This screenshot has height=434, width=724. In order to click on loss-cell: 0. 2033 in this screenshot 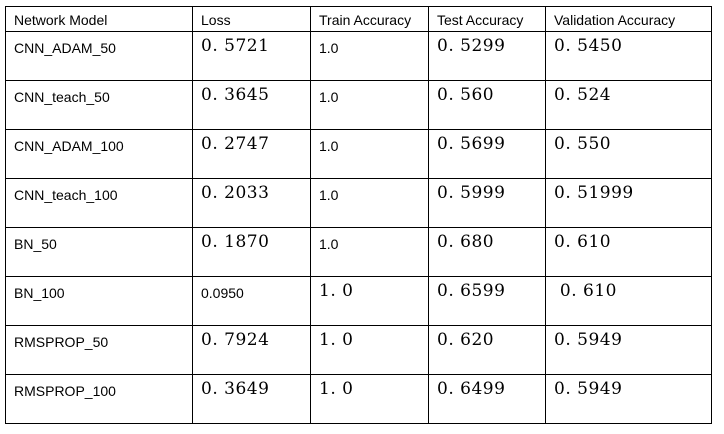, I will do `click(251, 203)`.